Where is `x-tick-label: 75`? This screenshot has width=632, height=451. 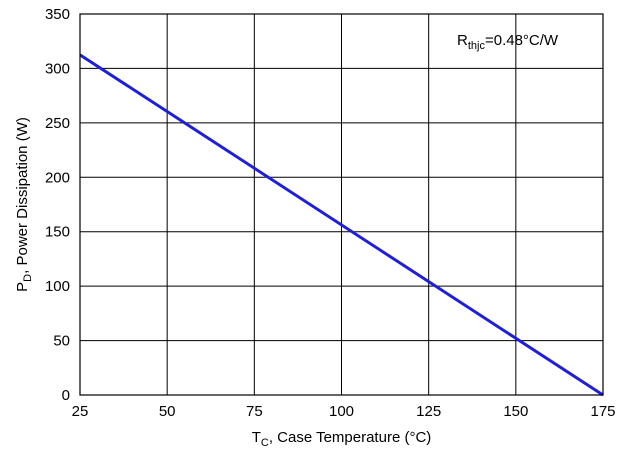 x-tick-label: 75 is located at coordinates (254, 411).